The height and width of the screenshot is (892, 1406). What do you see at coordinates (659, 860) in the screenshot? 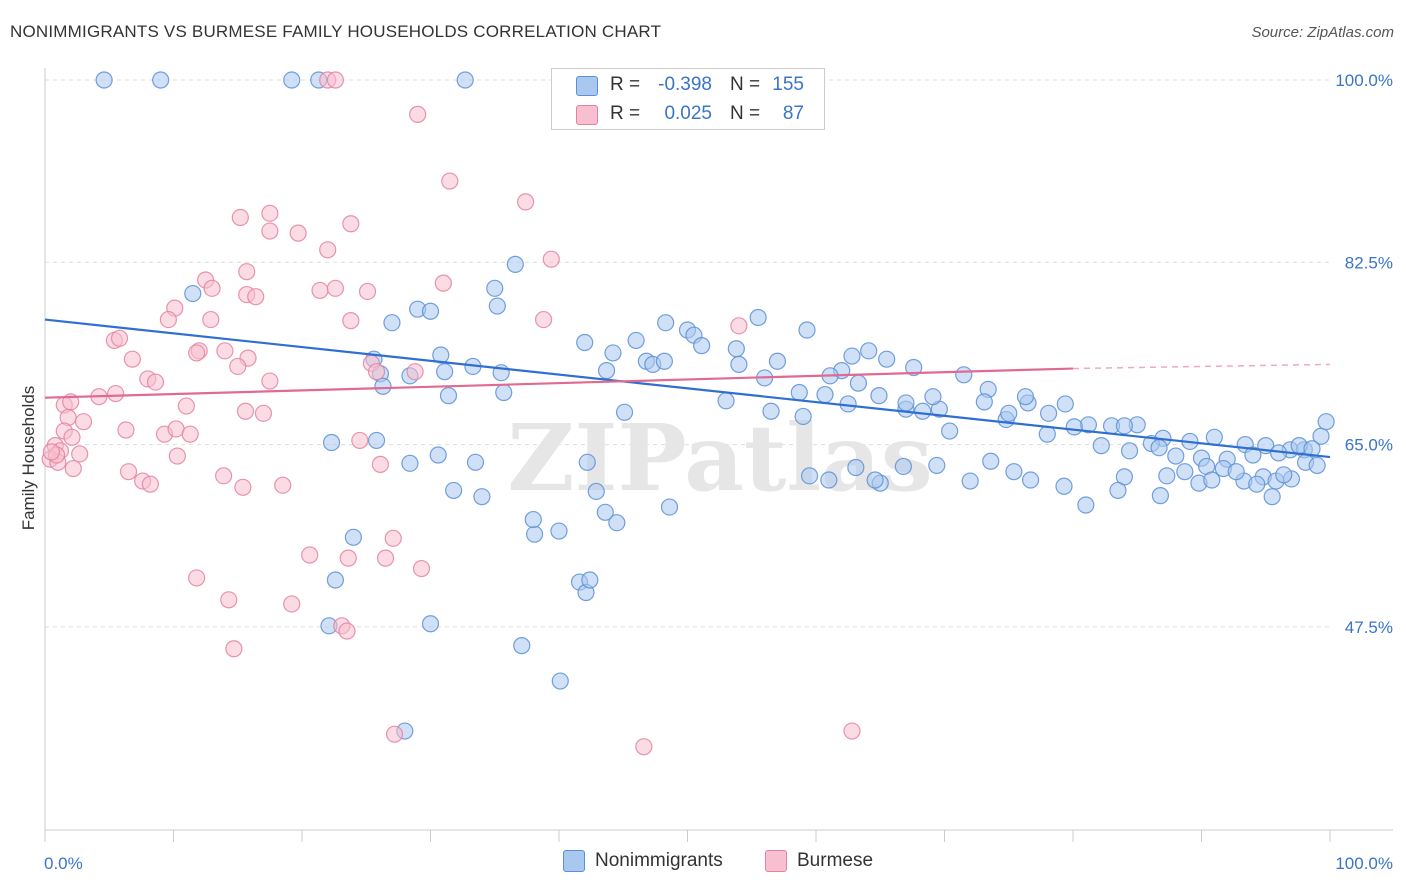
I see `legend-label-nonimmigrants: Nonimmigrants` at bounding box center [659, 860].